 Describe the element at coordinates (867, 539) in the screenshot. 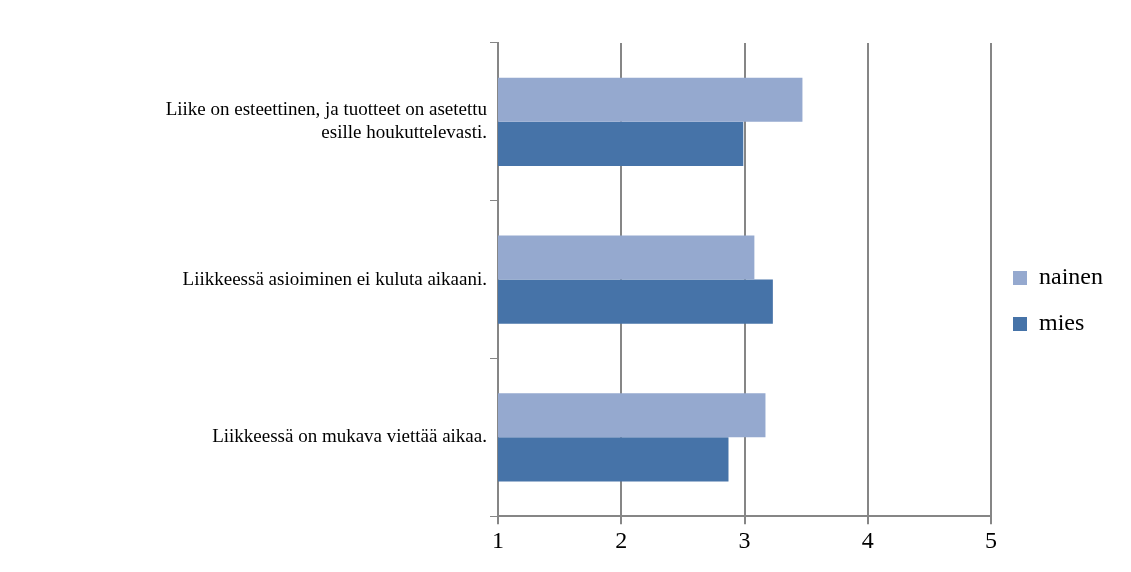

I see `x-tick-label: 4` at that location.